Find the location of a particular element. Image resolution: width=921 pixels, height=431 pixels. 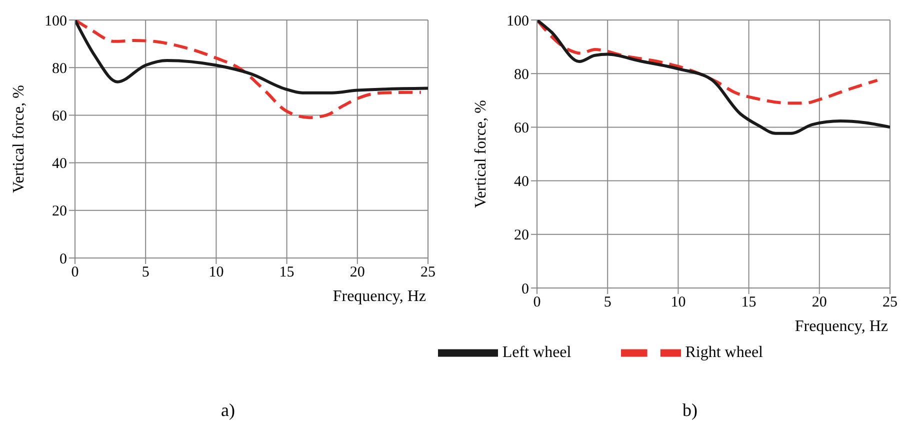

text: a) is located at coordinates (228, 410).